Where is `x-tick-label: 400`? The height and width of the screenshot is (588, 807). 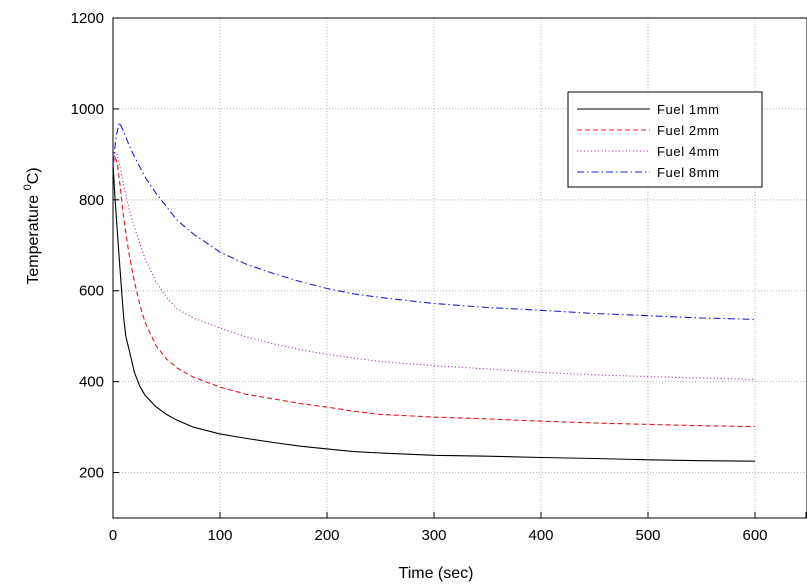 x-tick-label: 400 is located at coordinates (540, 535).